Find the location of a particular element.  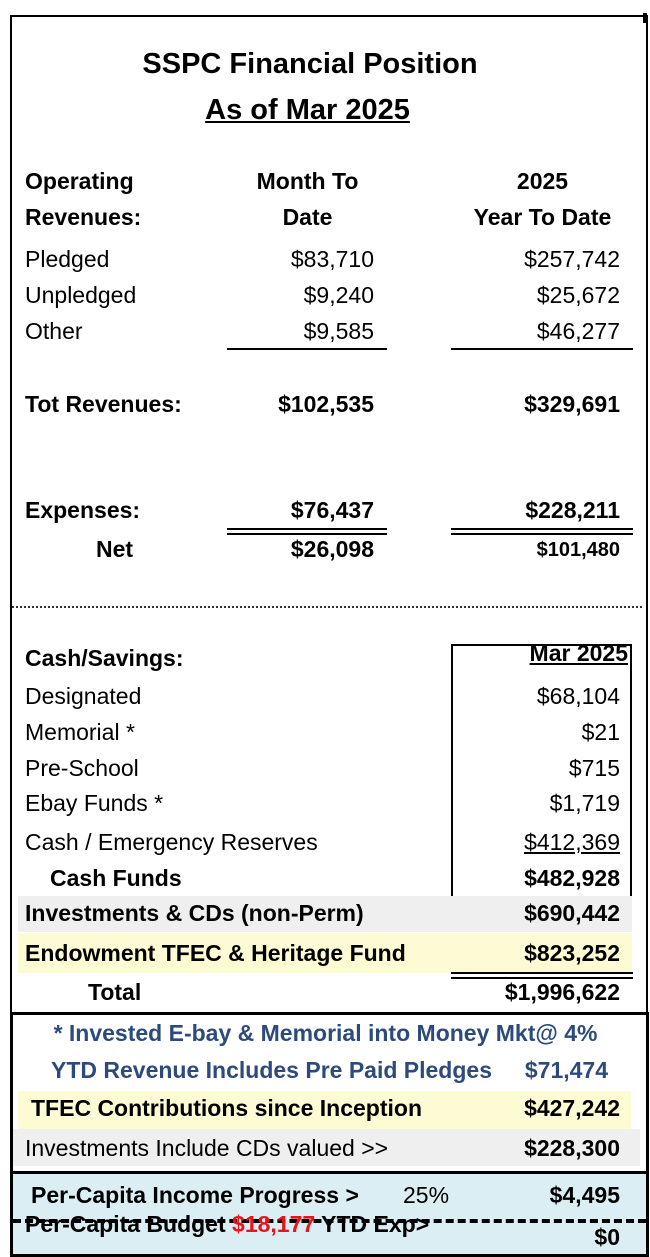

income-progress-pct: 25% is located at coordinates (426, 1195).